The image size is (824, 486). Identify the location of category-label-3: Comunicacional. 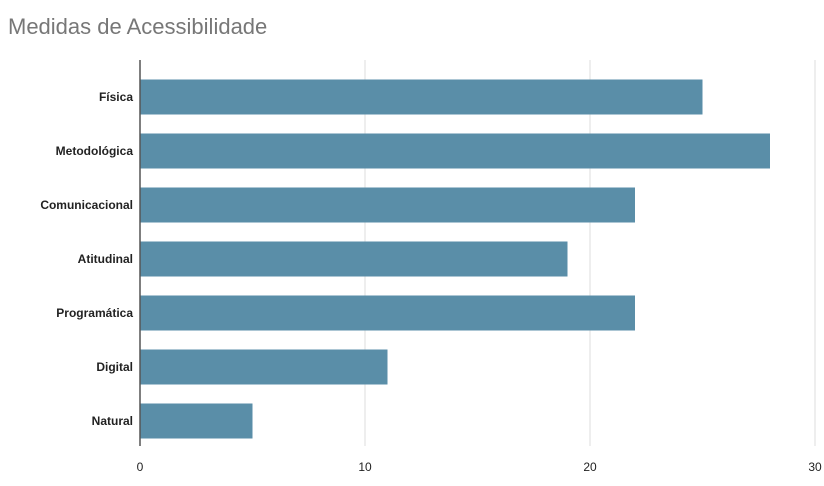
(86, 205).